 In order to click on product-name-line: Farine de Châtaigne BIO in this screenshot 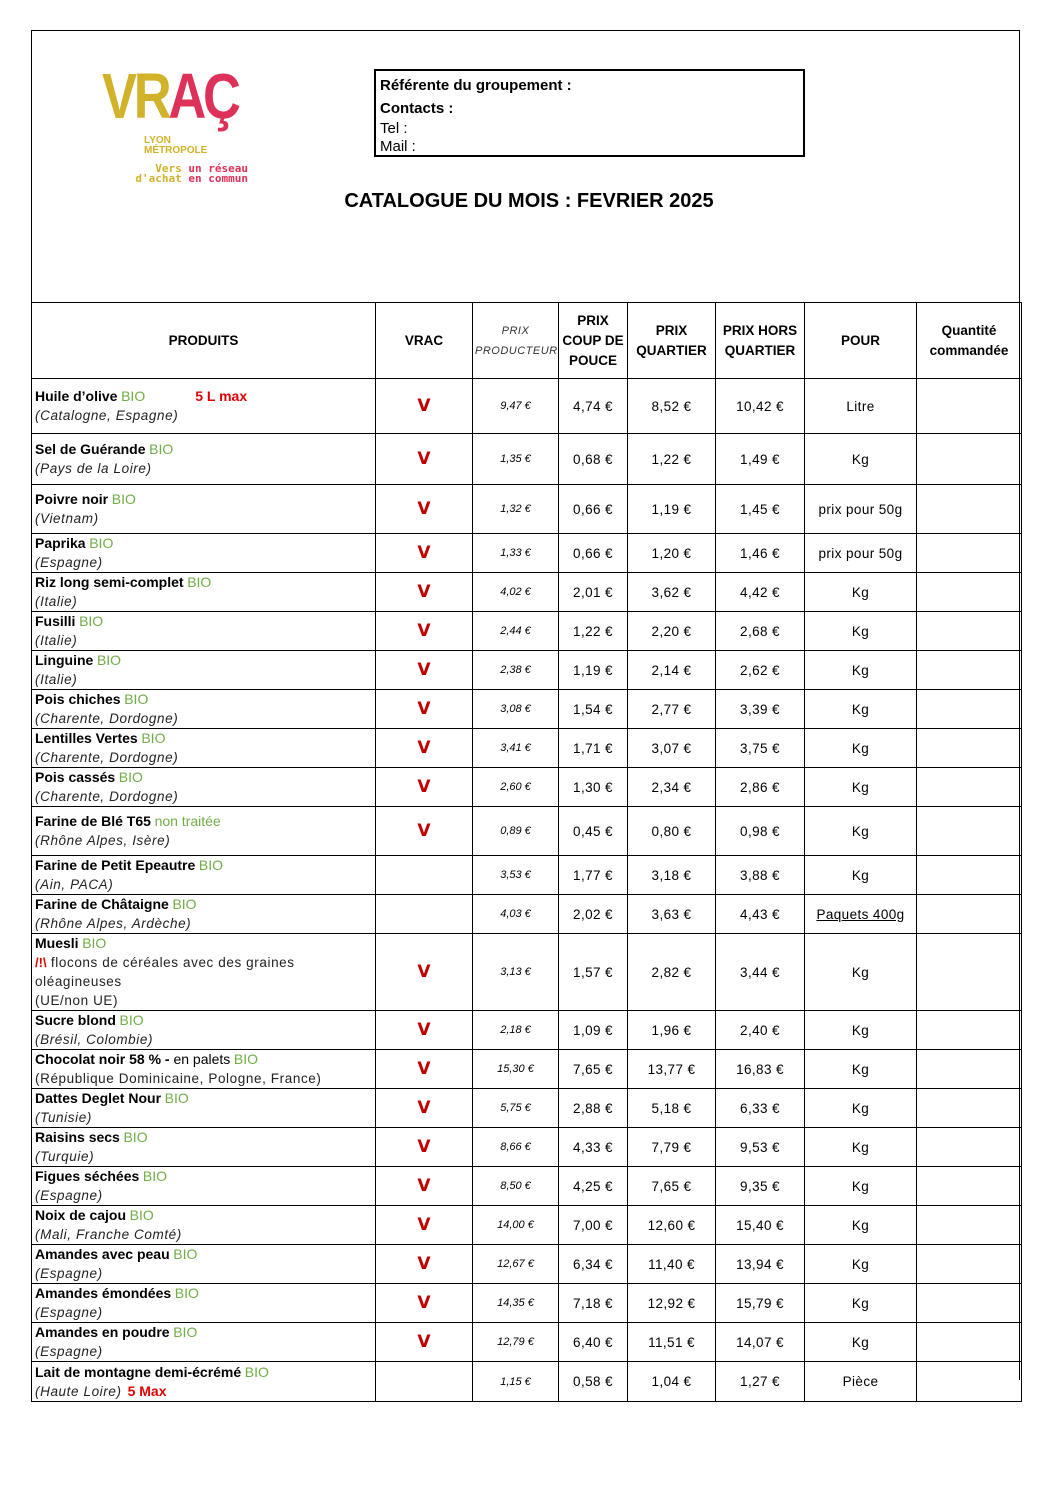, I will do `click(204, 904)`.